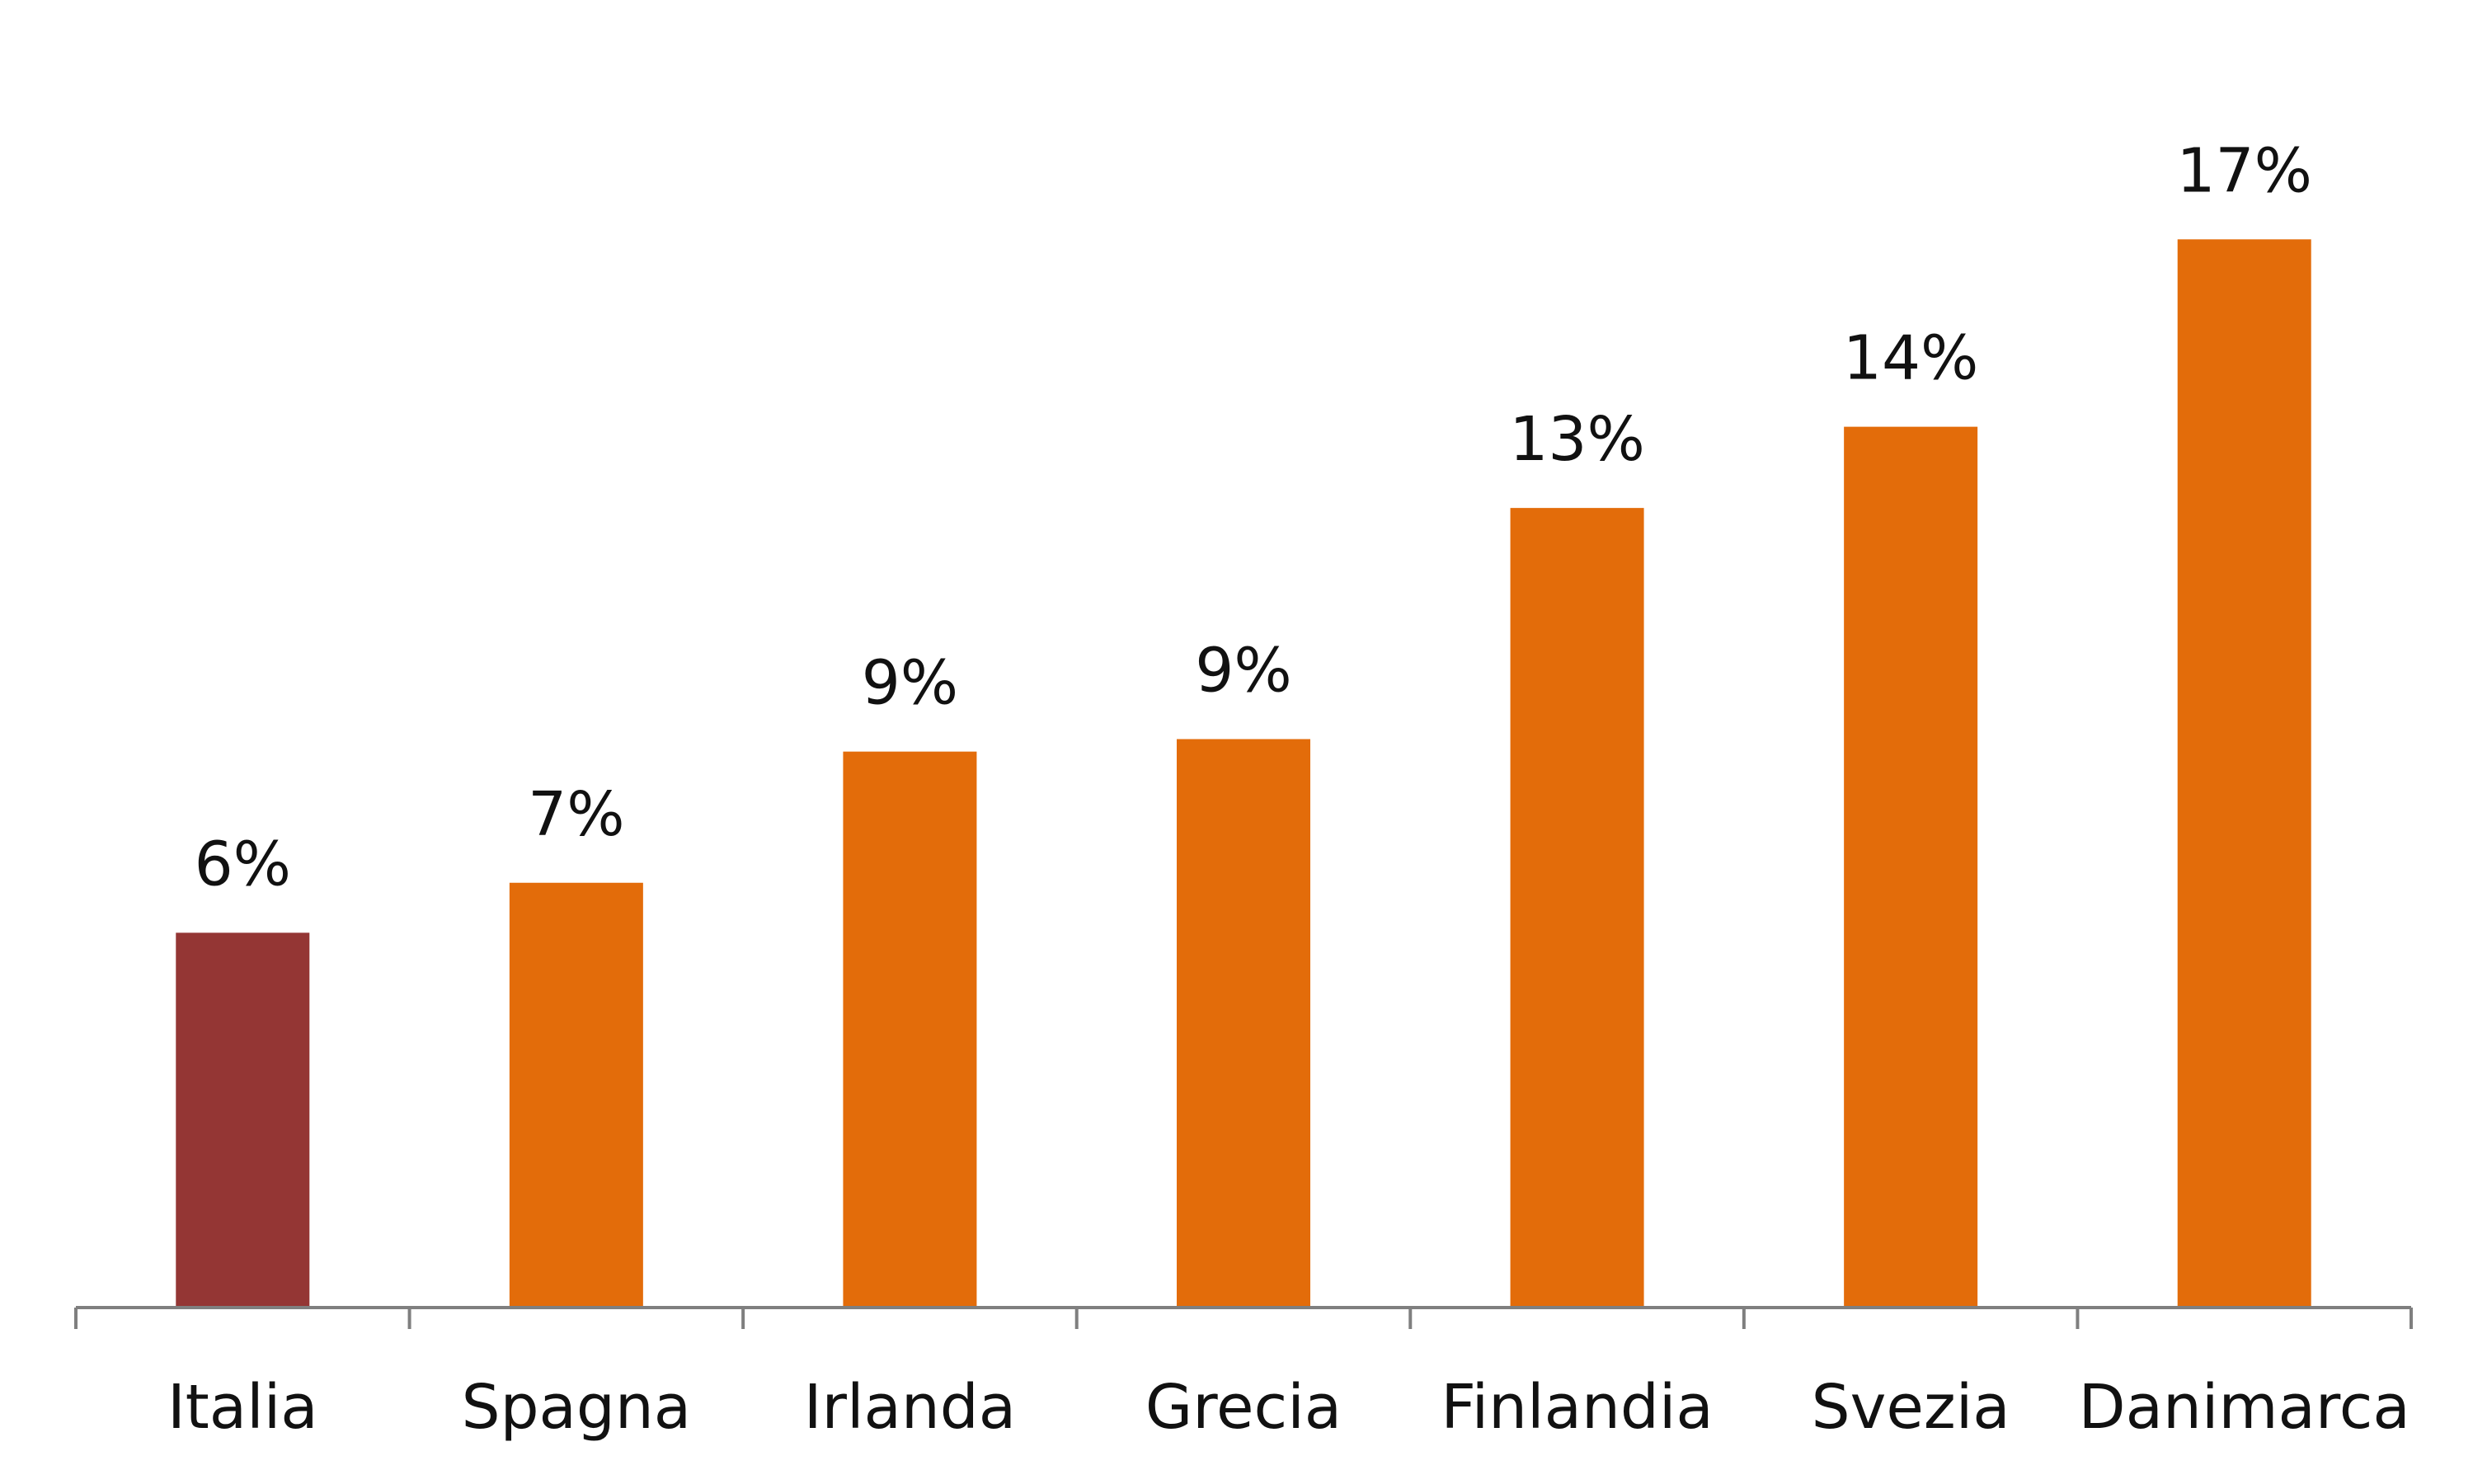 This screenshot has width=2473, height=1484. What do you see at coordinates (243, 864) in the screenshot?
I see `data-label-italia: 6%` at bounding box center [243, 864].